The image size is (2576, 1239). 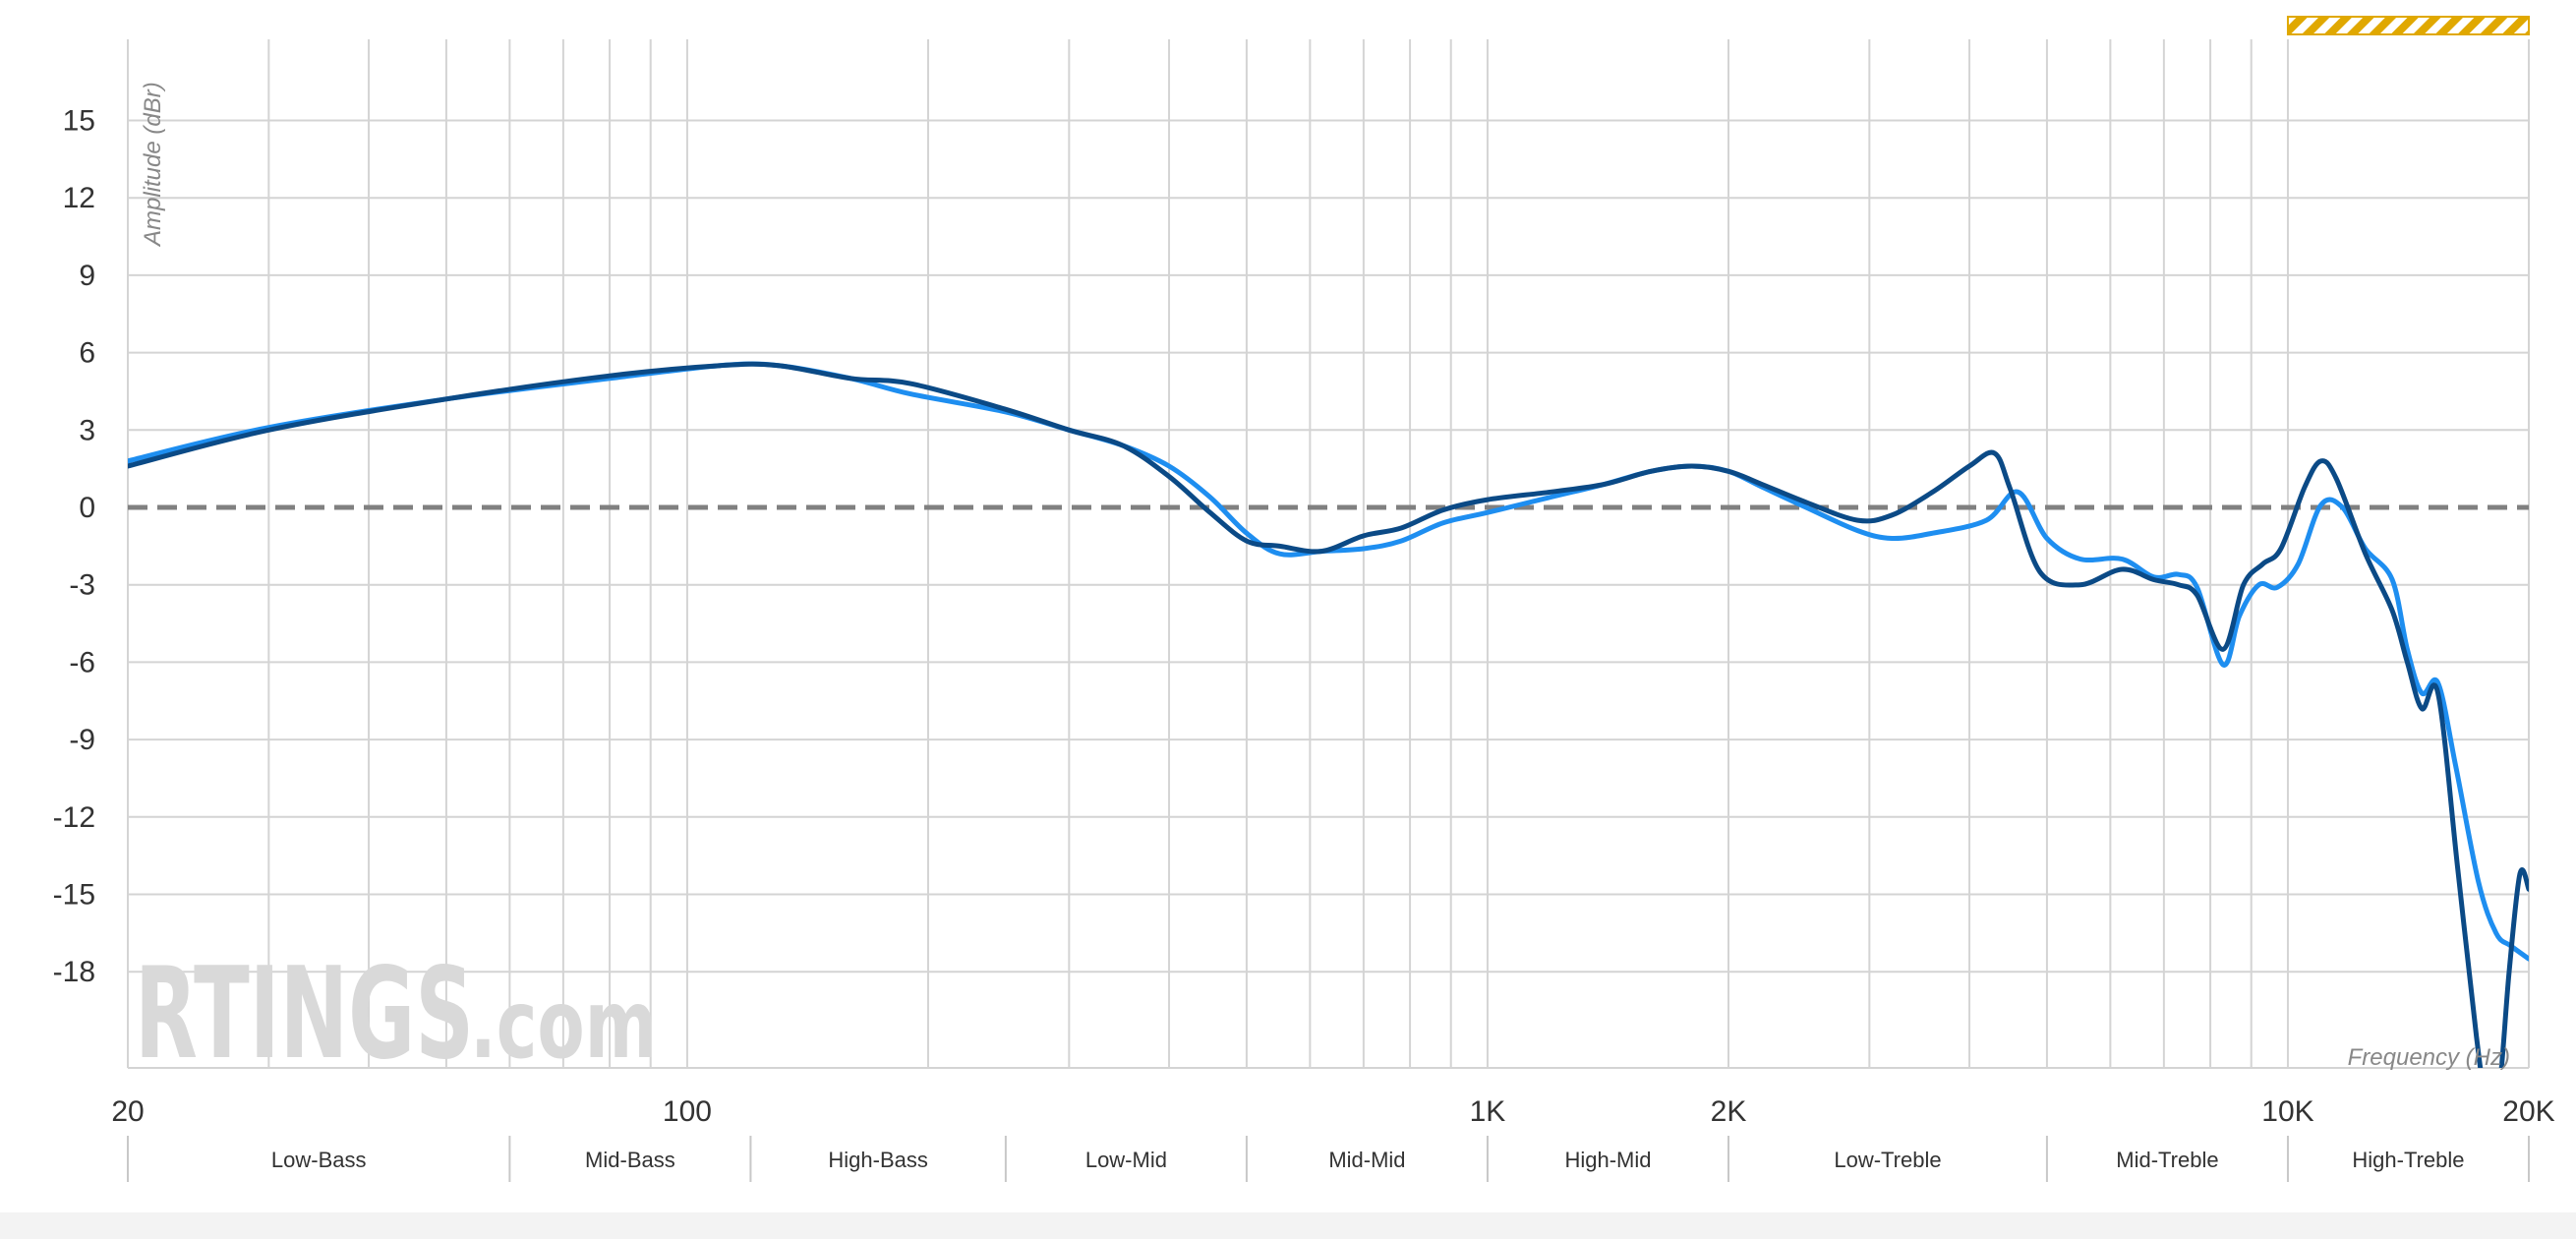 What do you see at coordinates (1887, 1160) in the screenshot?
I see `band-label: Low-Treble` at bounding box center [1887, 1160].